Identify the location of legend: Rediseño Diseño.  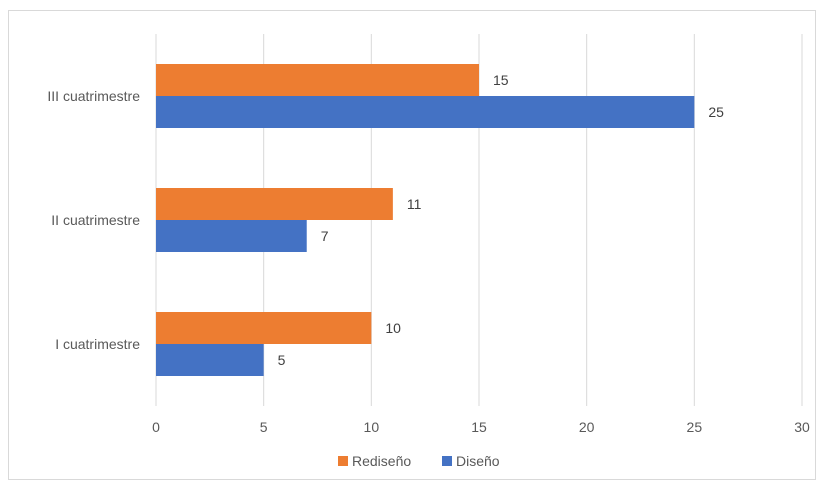
(419, 461).